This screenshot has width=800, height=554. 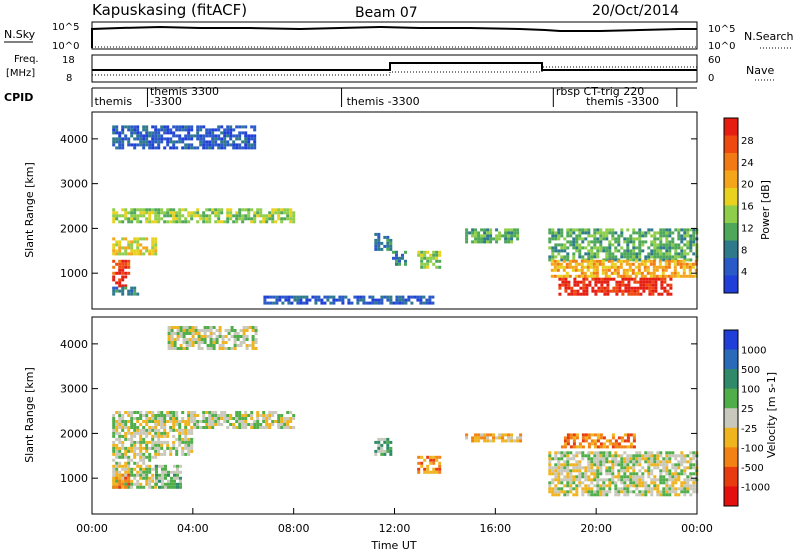 I want to click on velocity-ylabel: Slant Range [km], so click(x=29, y=415).